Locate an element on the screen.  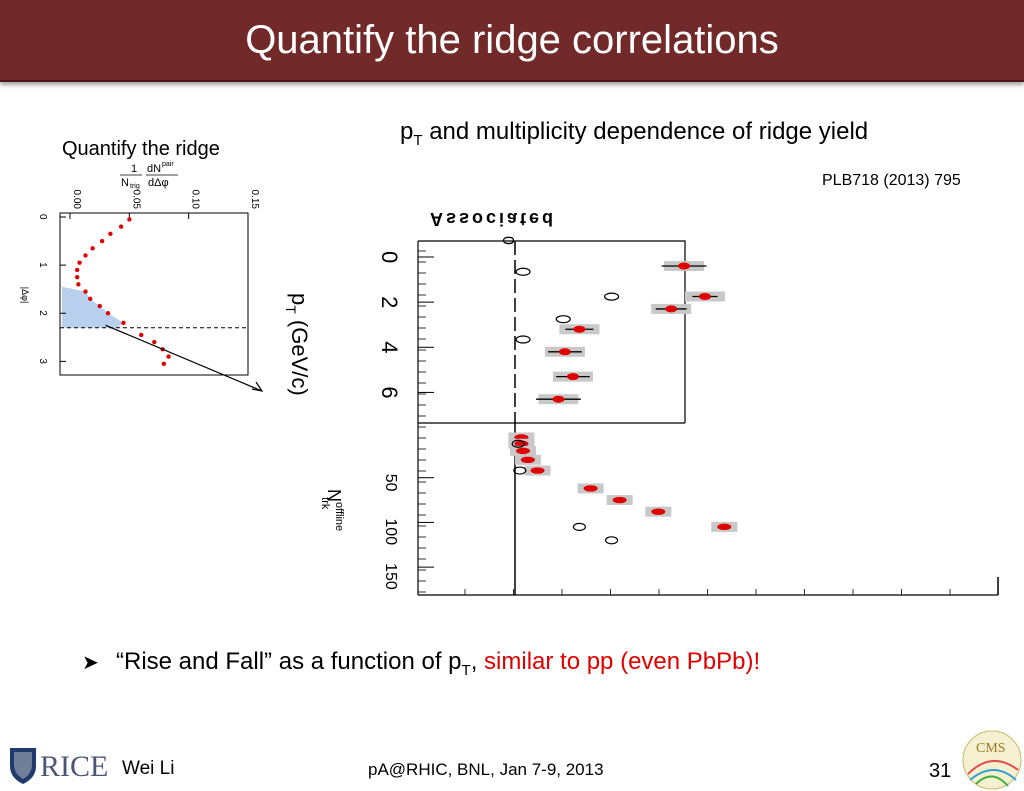
ridge-arrow-head is located at coordinates (257, 386).